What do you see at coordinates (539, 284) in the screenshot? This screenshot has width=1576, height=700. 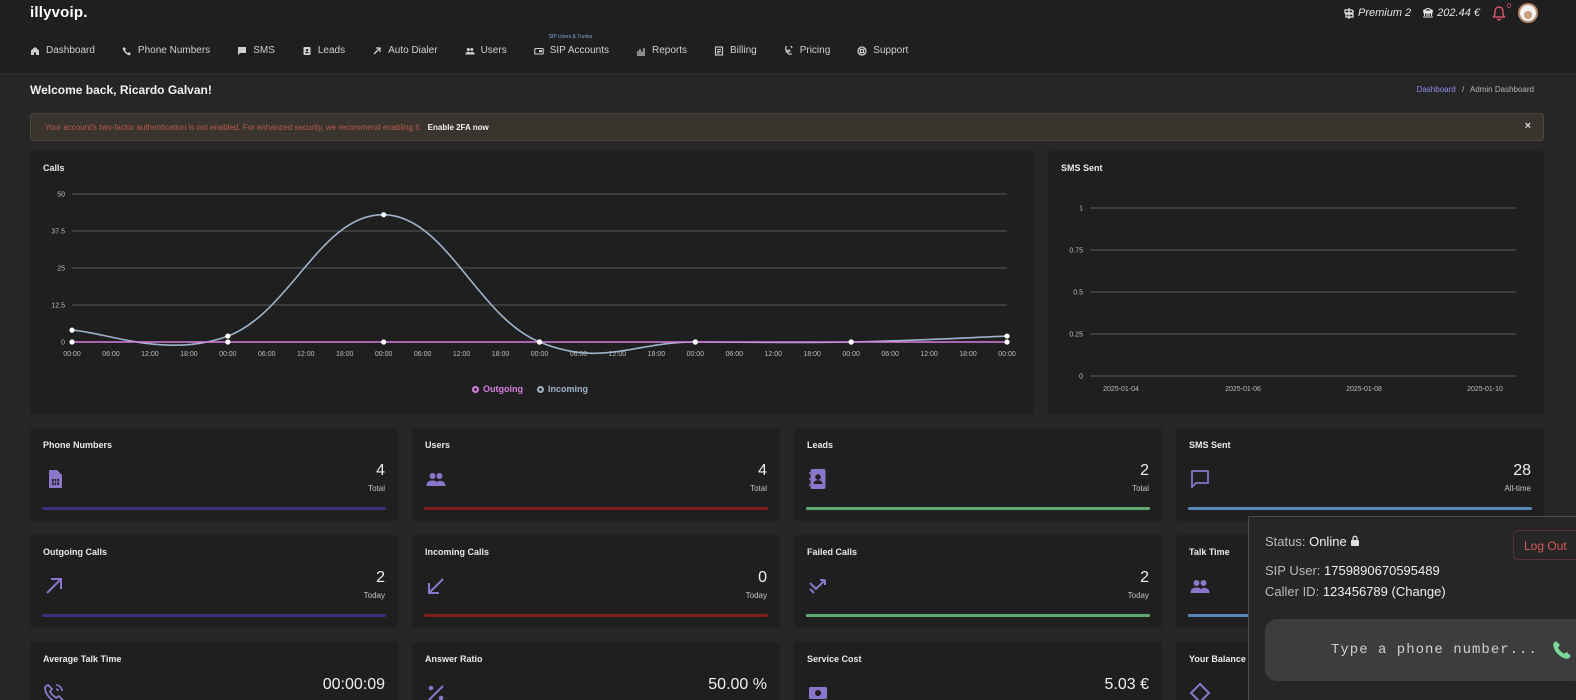 I see `incoming-series-line` at bounding box center [539, 284].